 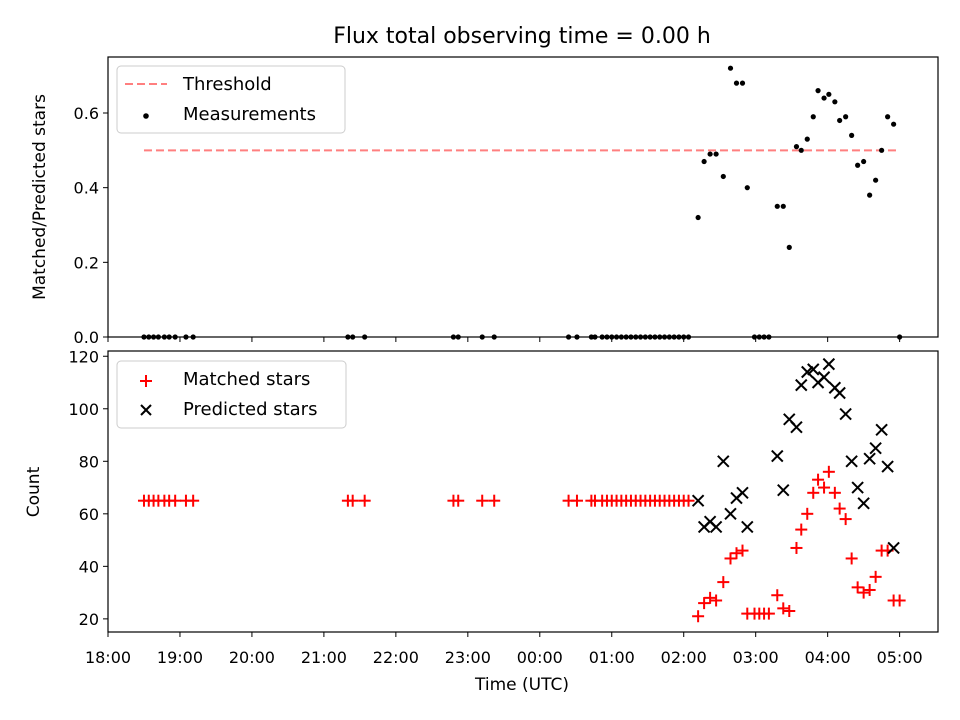 What do you see at coordinates (83, 409) in the screenshot?
I see `bottom-y-tick-label: 100` at bounding box center [83, 409].